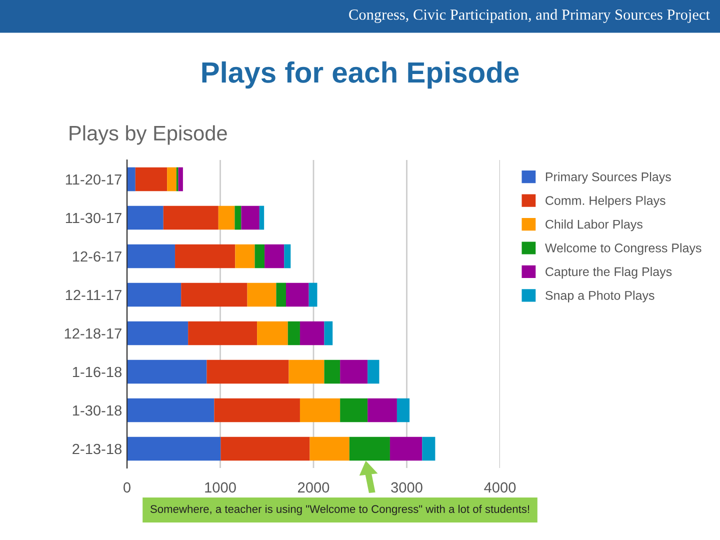 The height and width of the screenshot is (540, 720). Describe the element at coordinates (127, 487) in the screenshot. I see `x-tick-label: 0` at that location.